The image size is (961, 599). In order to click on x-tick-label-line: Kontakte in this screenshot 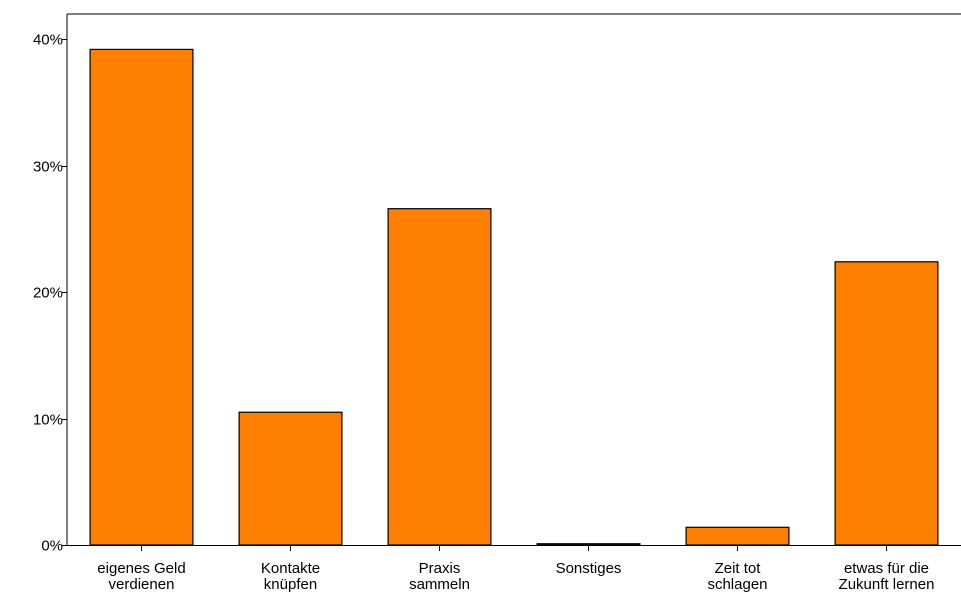, I will do `click(290, 568)`.